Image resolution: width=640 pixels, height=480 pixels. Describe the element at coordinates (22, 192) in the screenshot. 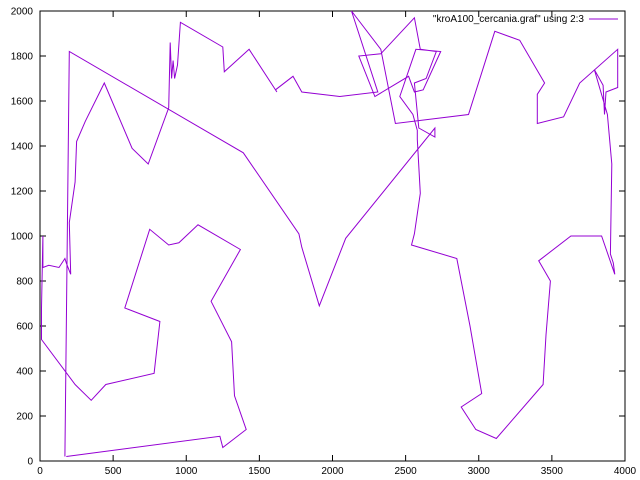

I see `y-tick-label: 1200` at that location.